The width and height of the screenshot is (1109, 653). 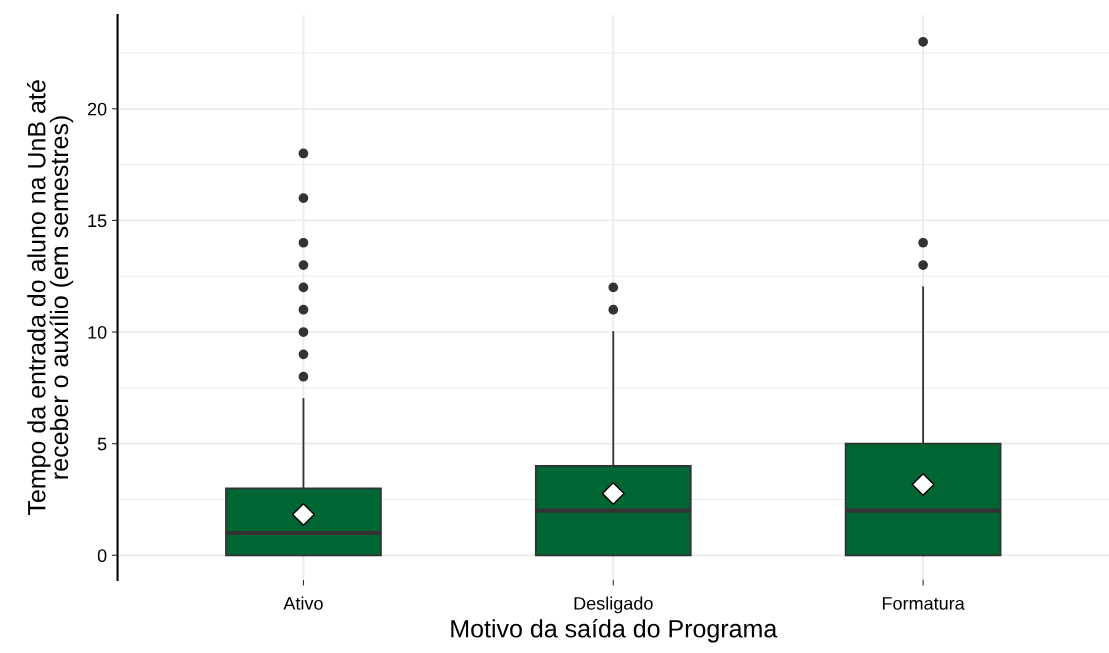 I want to click on x-tick-label: Formatura, so click(x=923, y=603).